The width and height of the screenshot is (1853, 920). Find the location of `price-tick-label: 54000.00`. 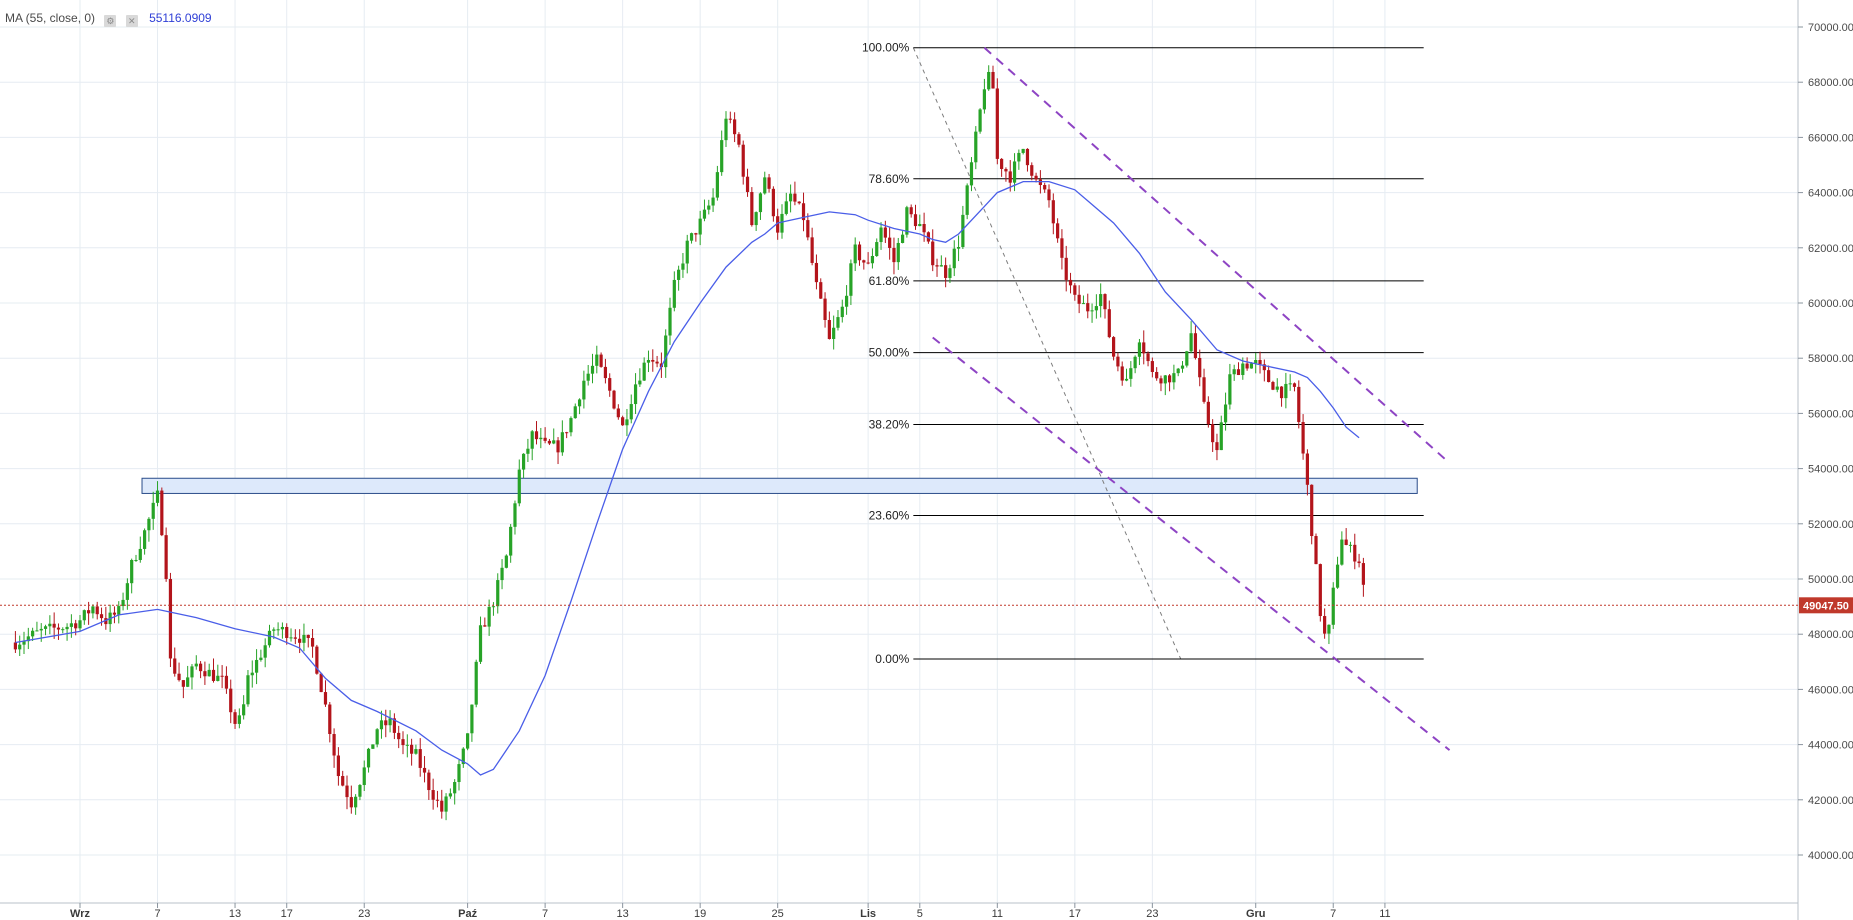

price-tick-label: 54000.00 is located at coordinates (1830, 470).